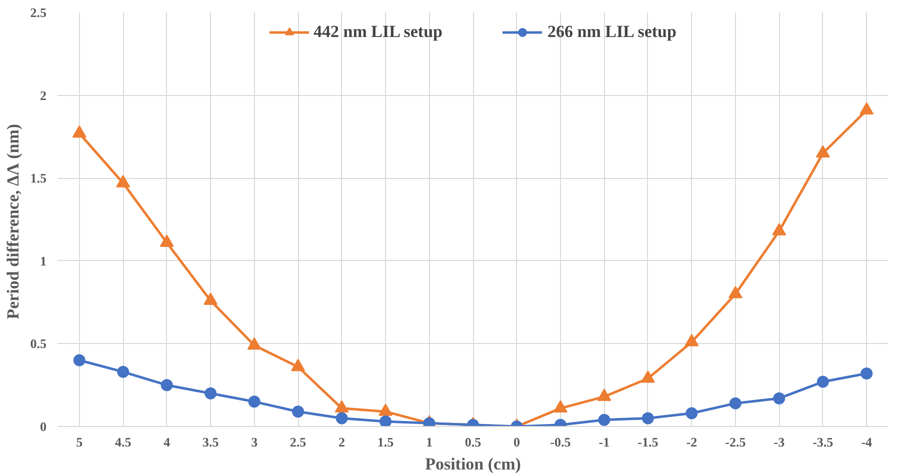  Describe the element at coordinates (823, 442) in the screenshot. I see `x-tick-label: -3.5` at that location.